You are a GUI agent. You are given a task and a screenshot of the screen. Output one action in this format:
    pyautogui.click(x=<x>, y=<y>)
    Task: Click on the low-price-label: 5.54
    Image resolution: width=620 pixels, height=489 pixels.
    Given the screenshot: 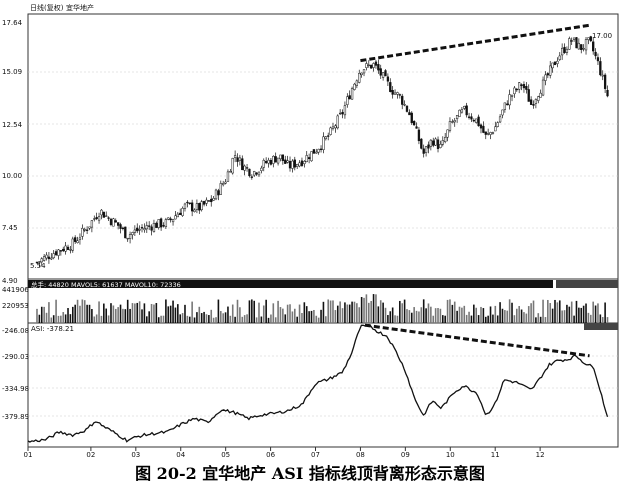 What is the action you would take?
    pyautogui.click(x=38, y=266)
    